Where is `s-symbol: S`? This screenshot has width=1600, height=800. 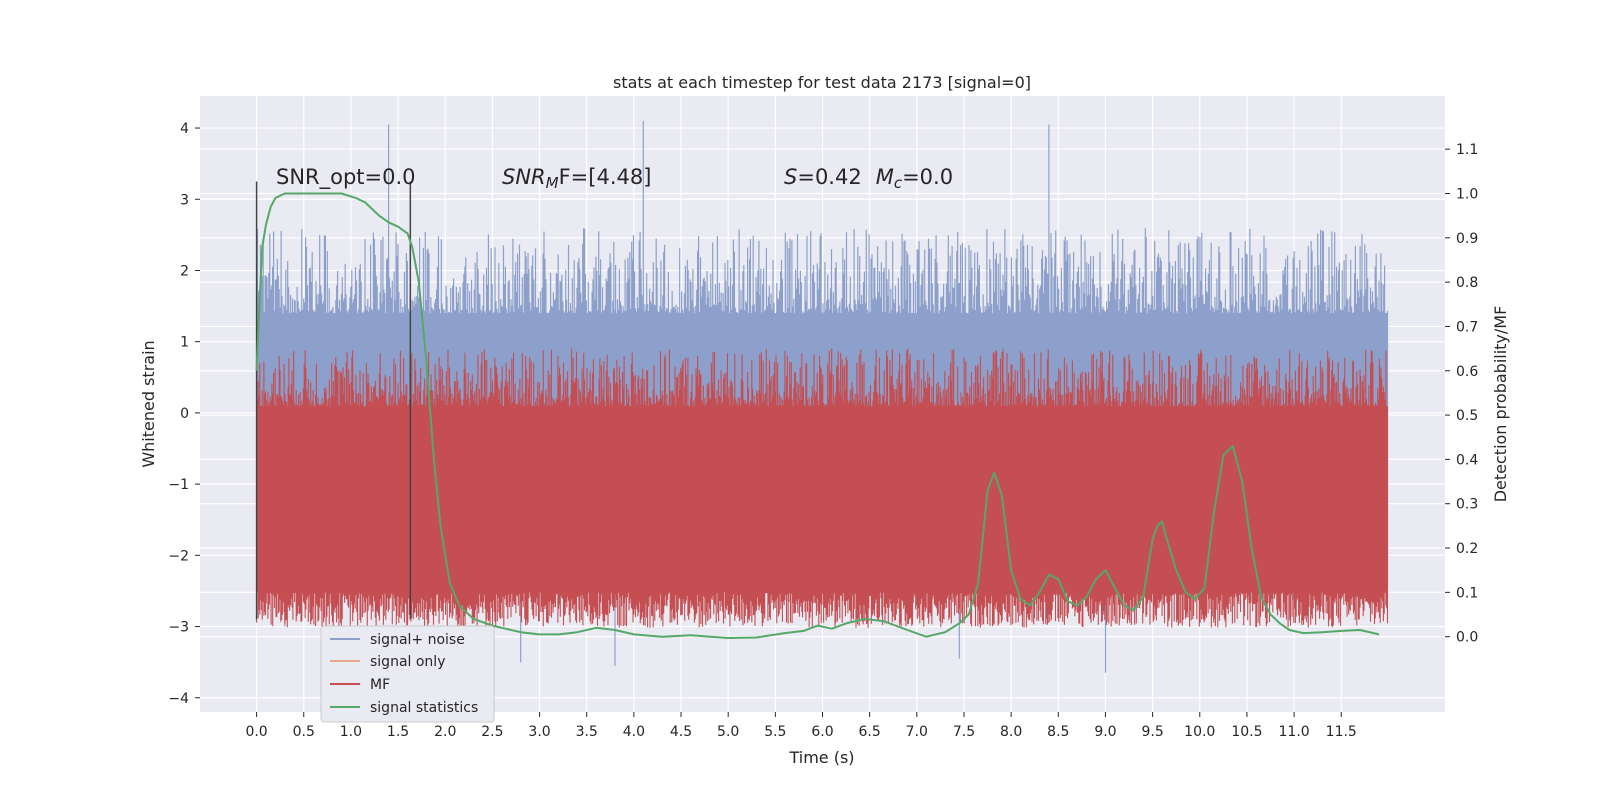 s-symbol: S is located at coordinates (790, 177).